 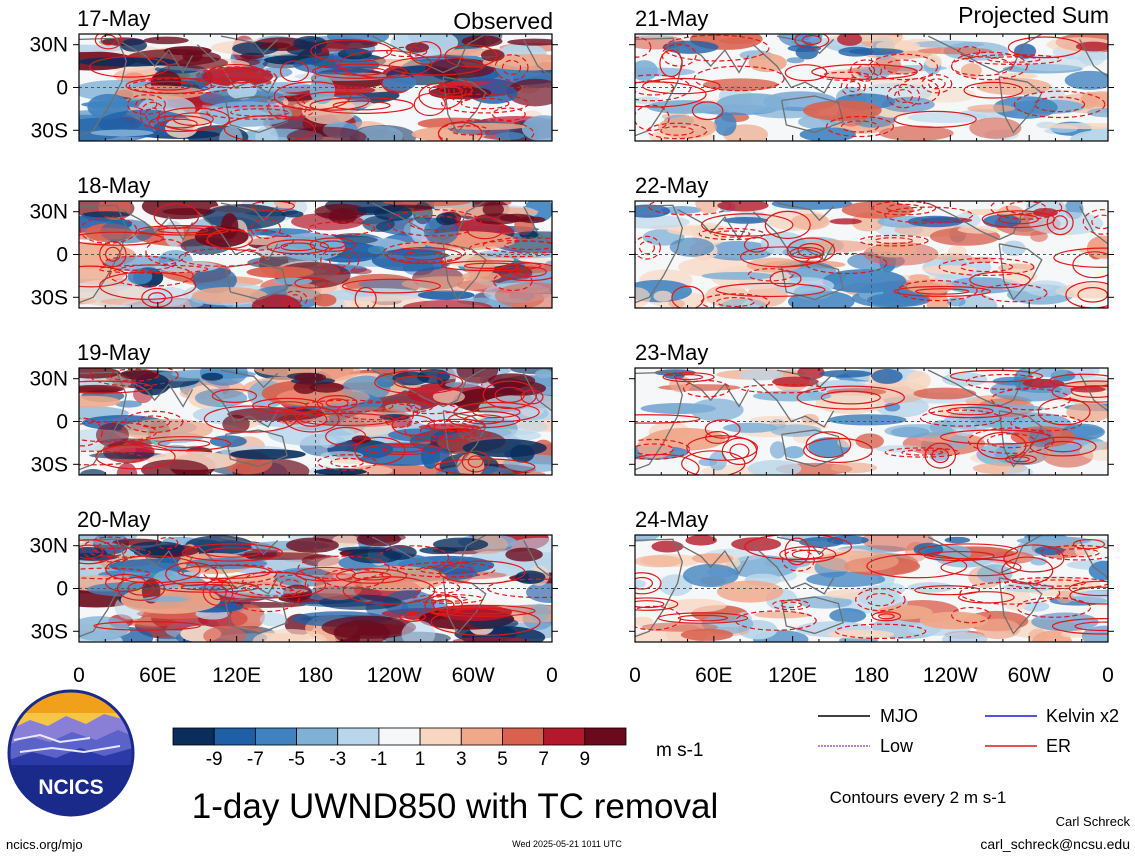 What do you see at coordinates (671, 519) in the screenshot?
I see `panel-date-label: 24-May` at bounding box center [671, 519].